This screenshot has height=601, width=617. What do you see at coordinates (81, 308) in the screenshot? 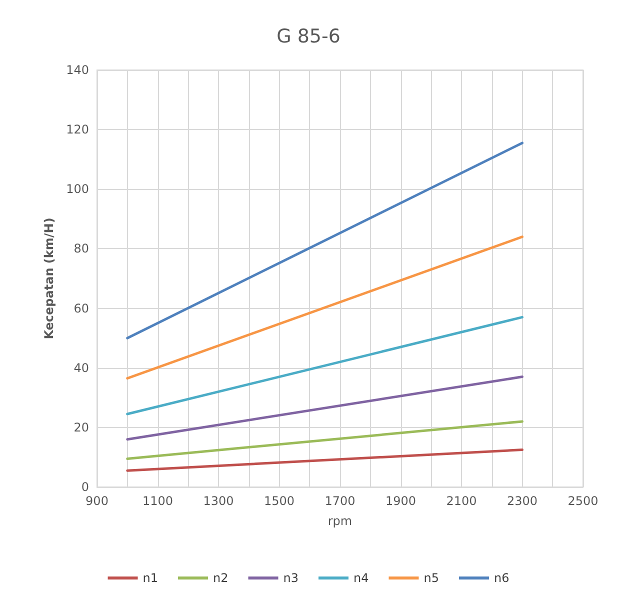
I see `y-tick-label: 60` at bounding box center [81, 308].